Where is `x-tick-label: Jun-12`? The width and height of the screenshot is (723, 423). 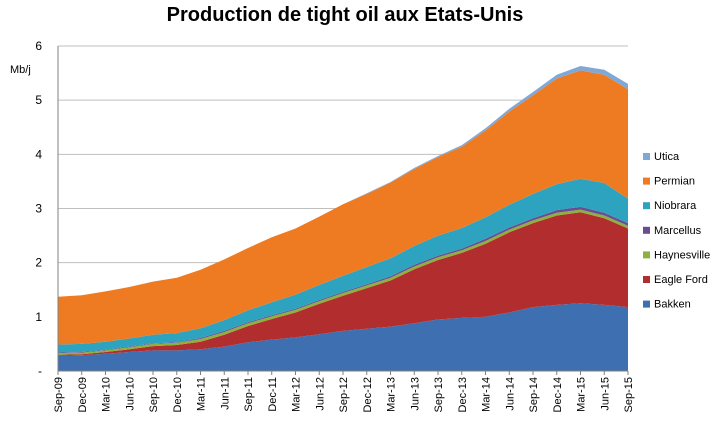 x-tick-label: Jun-12 is located at coordinates (320, 394).